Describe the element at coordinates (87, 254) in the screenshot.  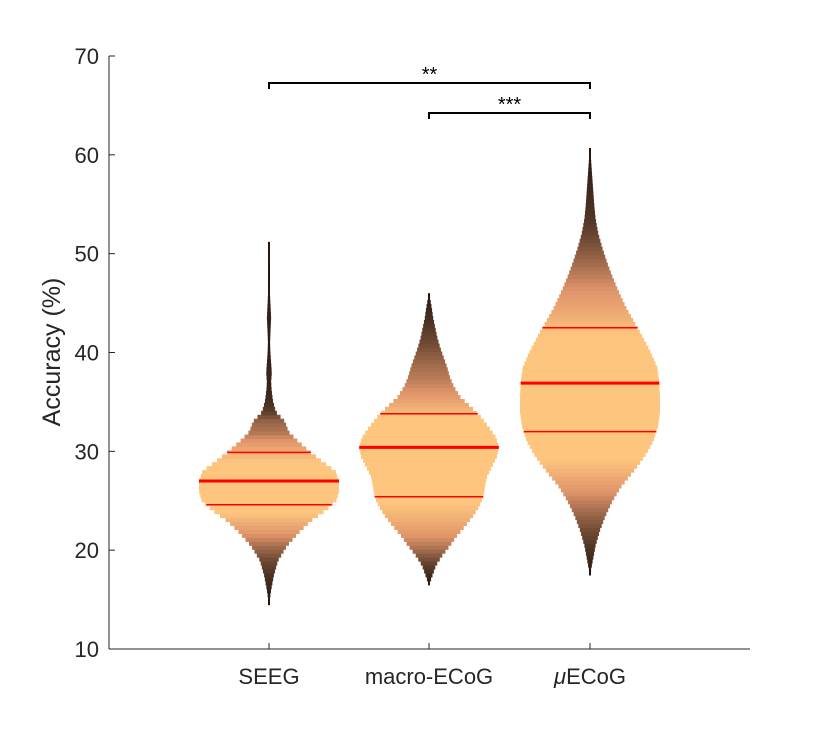
I see `y-tick-label: 50` at that location.